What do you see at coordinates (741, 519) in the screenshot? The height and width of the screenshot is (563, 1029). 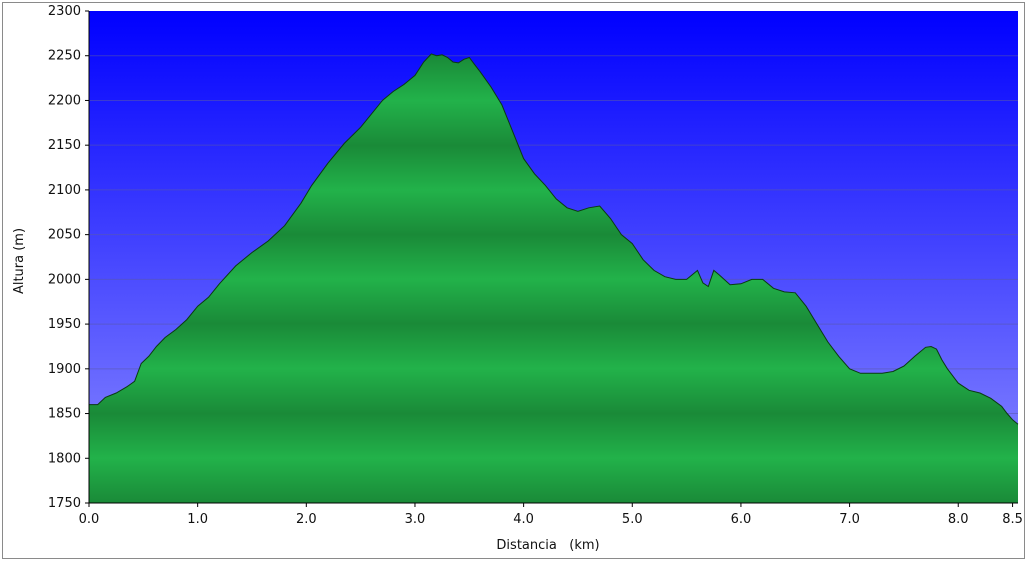 I see `x-tick-label: 6.0` at bounding box center [741, 519].